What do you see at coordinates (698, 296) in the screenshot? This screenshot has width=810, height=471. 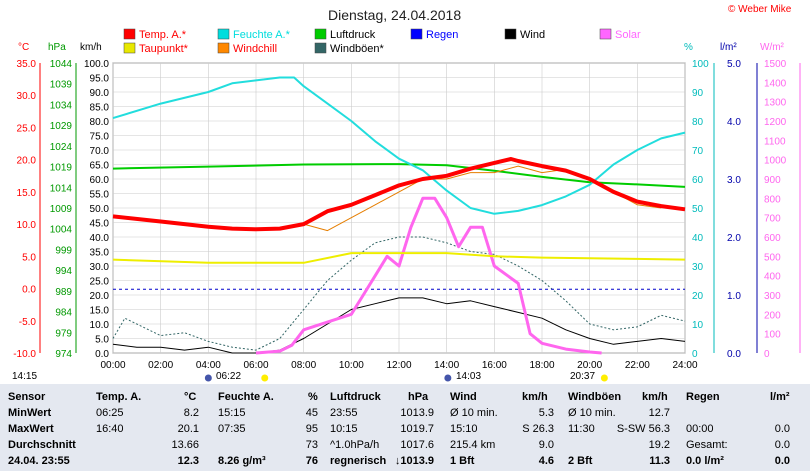 I see `hum-tick-label: 20` at bounding box center [698, 296].